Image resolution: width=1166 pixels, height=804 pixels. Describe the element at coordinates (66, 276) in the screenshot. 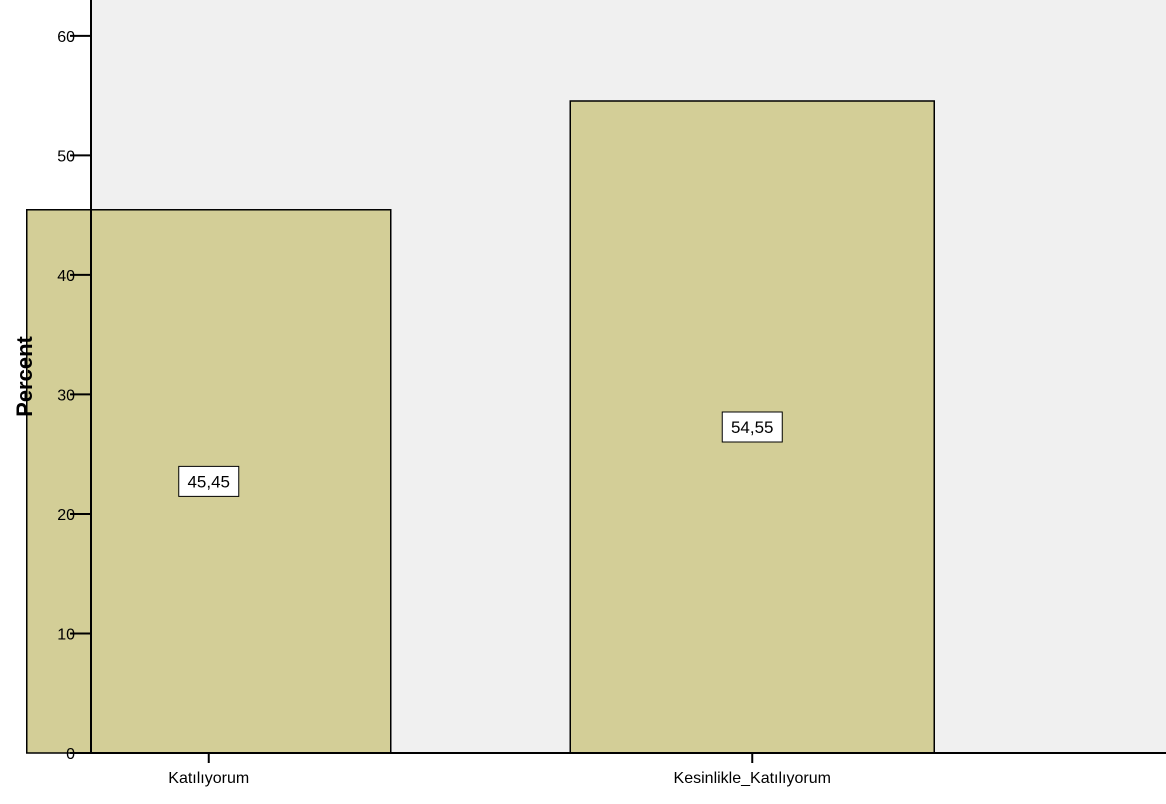

I see `y-tick-label-40: 40` at that location.